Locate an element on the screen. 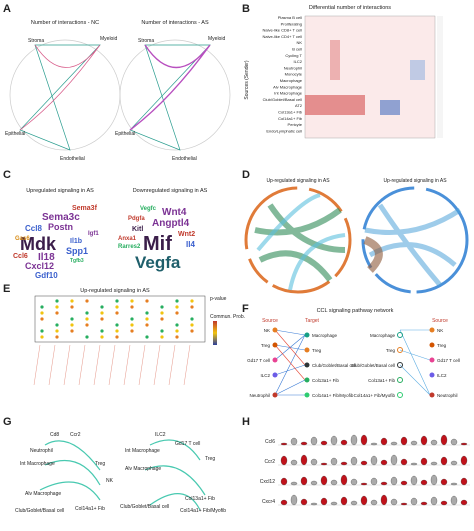  word: Ccl6 is located at coordinates (20, 256).